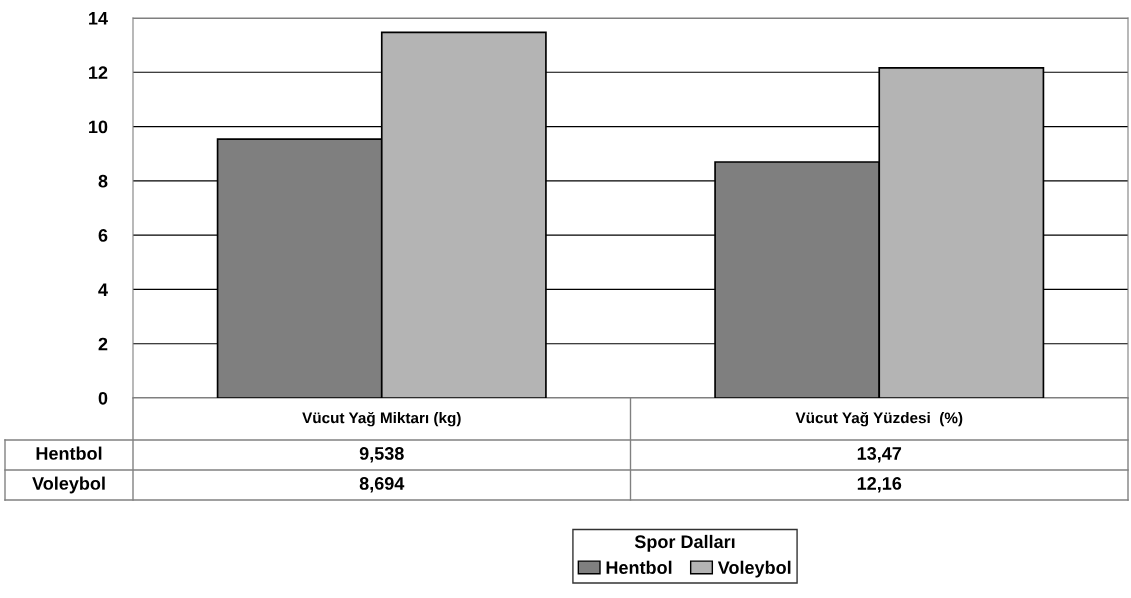  I want to click on y-tick-label: 12, so click(98, 72).